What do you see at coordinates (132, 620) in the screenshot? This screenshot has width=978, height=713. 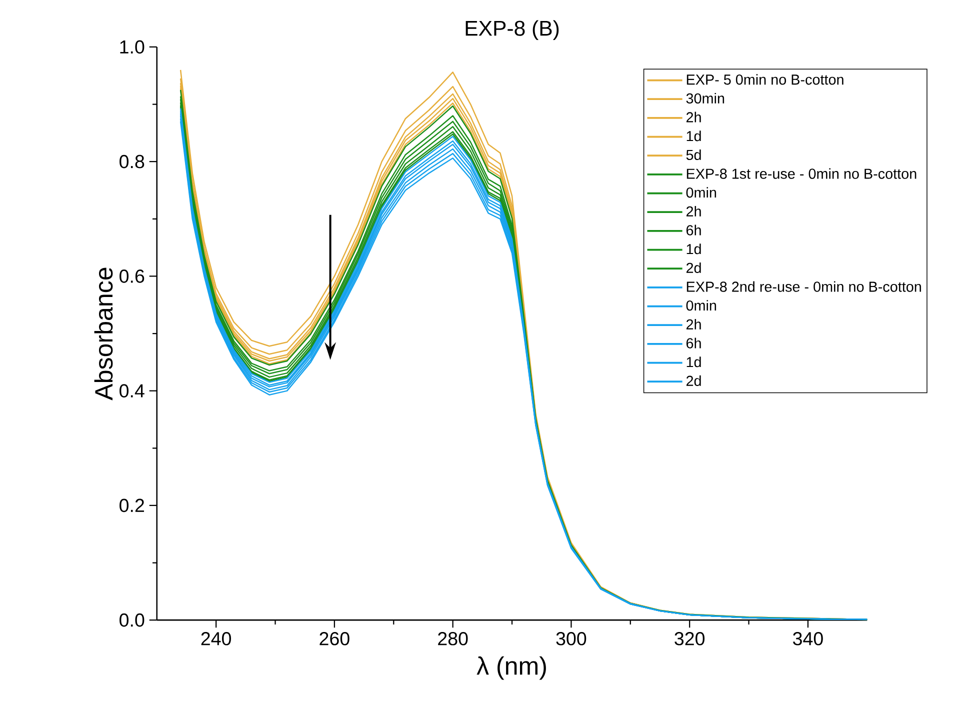 I see `y-tick-label: 0.0` at bounding box center [132, 620].